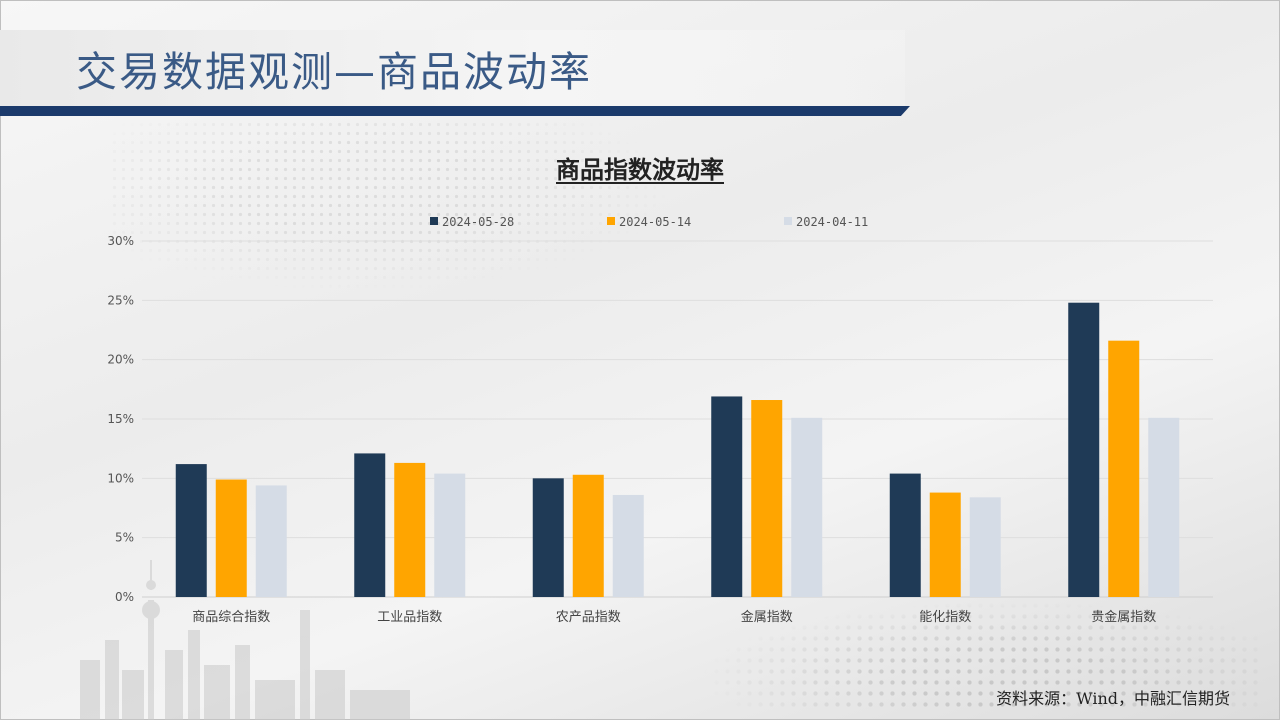  I want to click on y-tick-label: 30%, so click(120, 241).